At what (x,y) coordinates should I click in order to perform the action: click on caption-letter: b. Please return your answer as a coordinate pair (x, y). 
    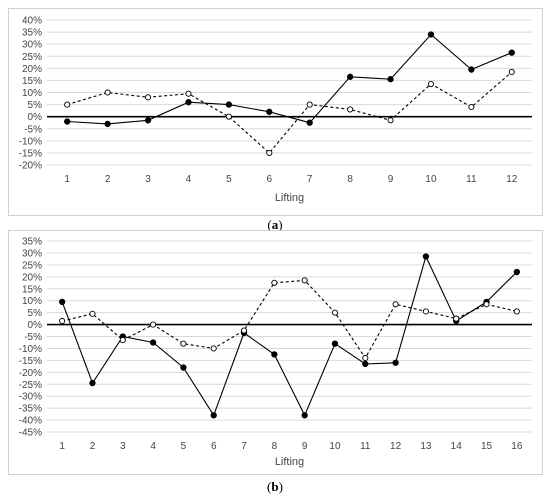
    Looking at the image, I should click on (274, 486).